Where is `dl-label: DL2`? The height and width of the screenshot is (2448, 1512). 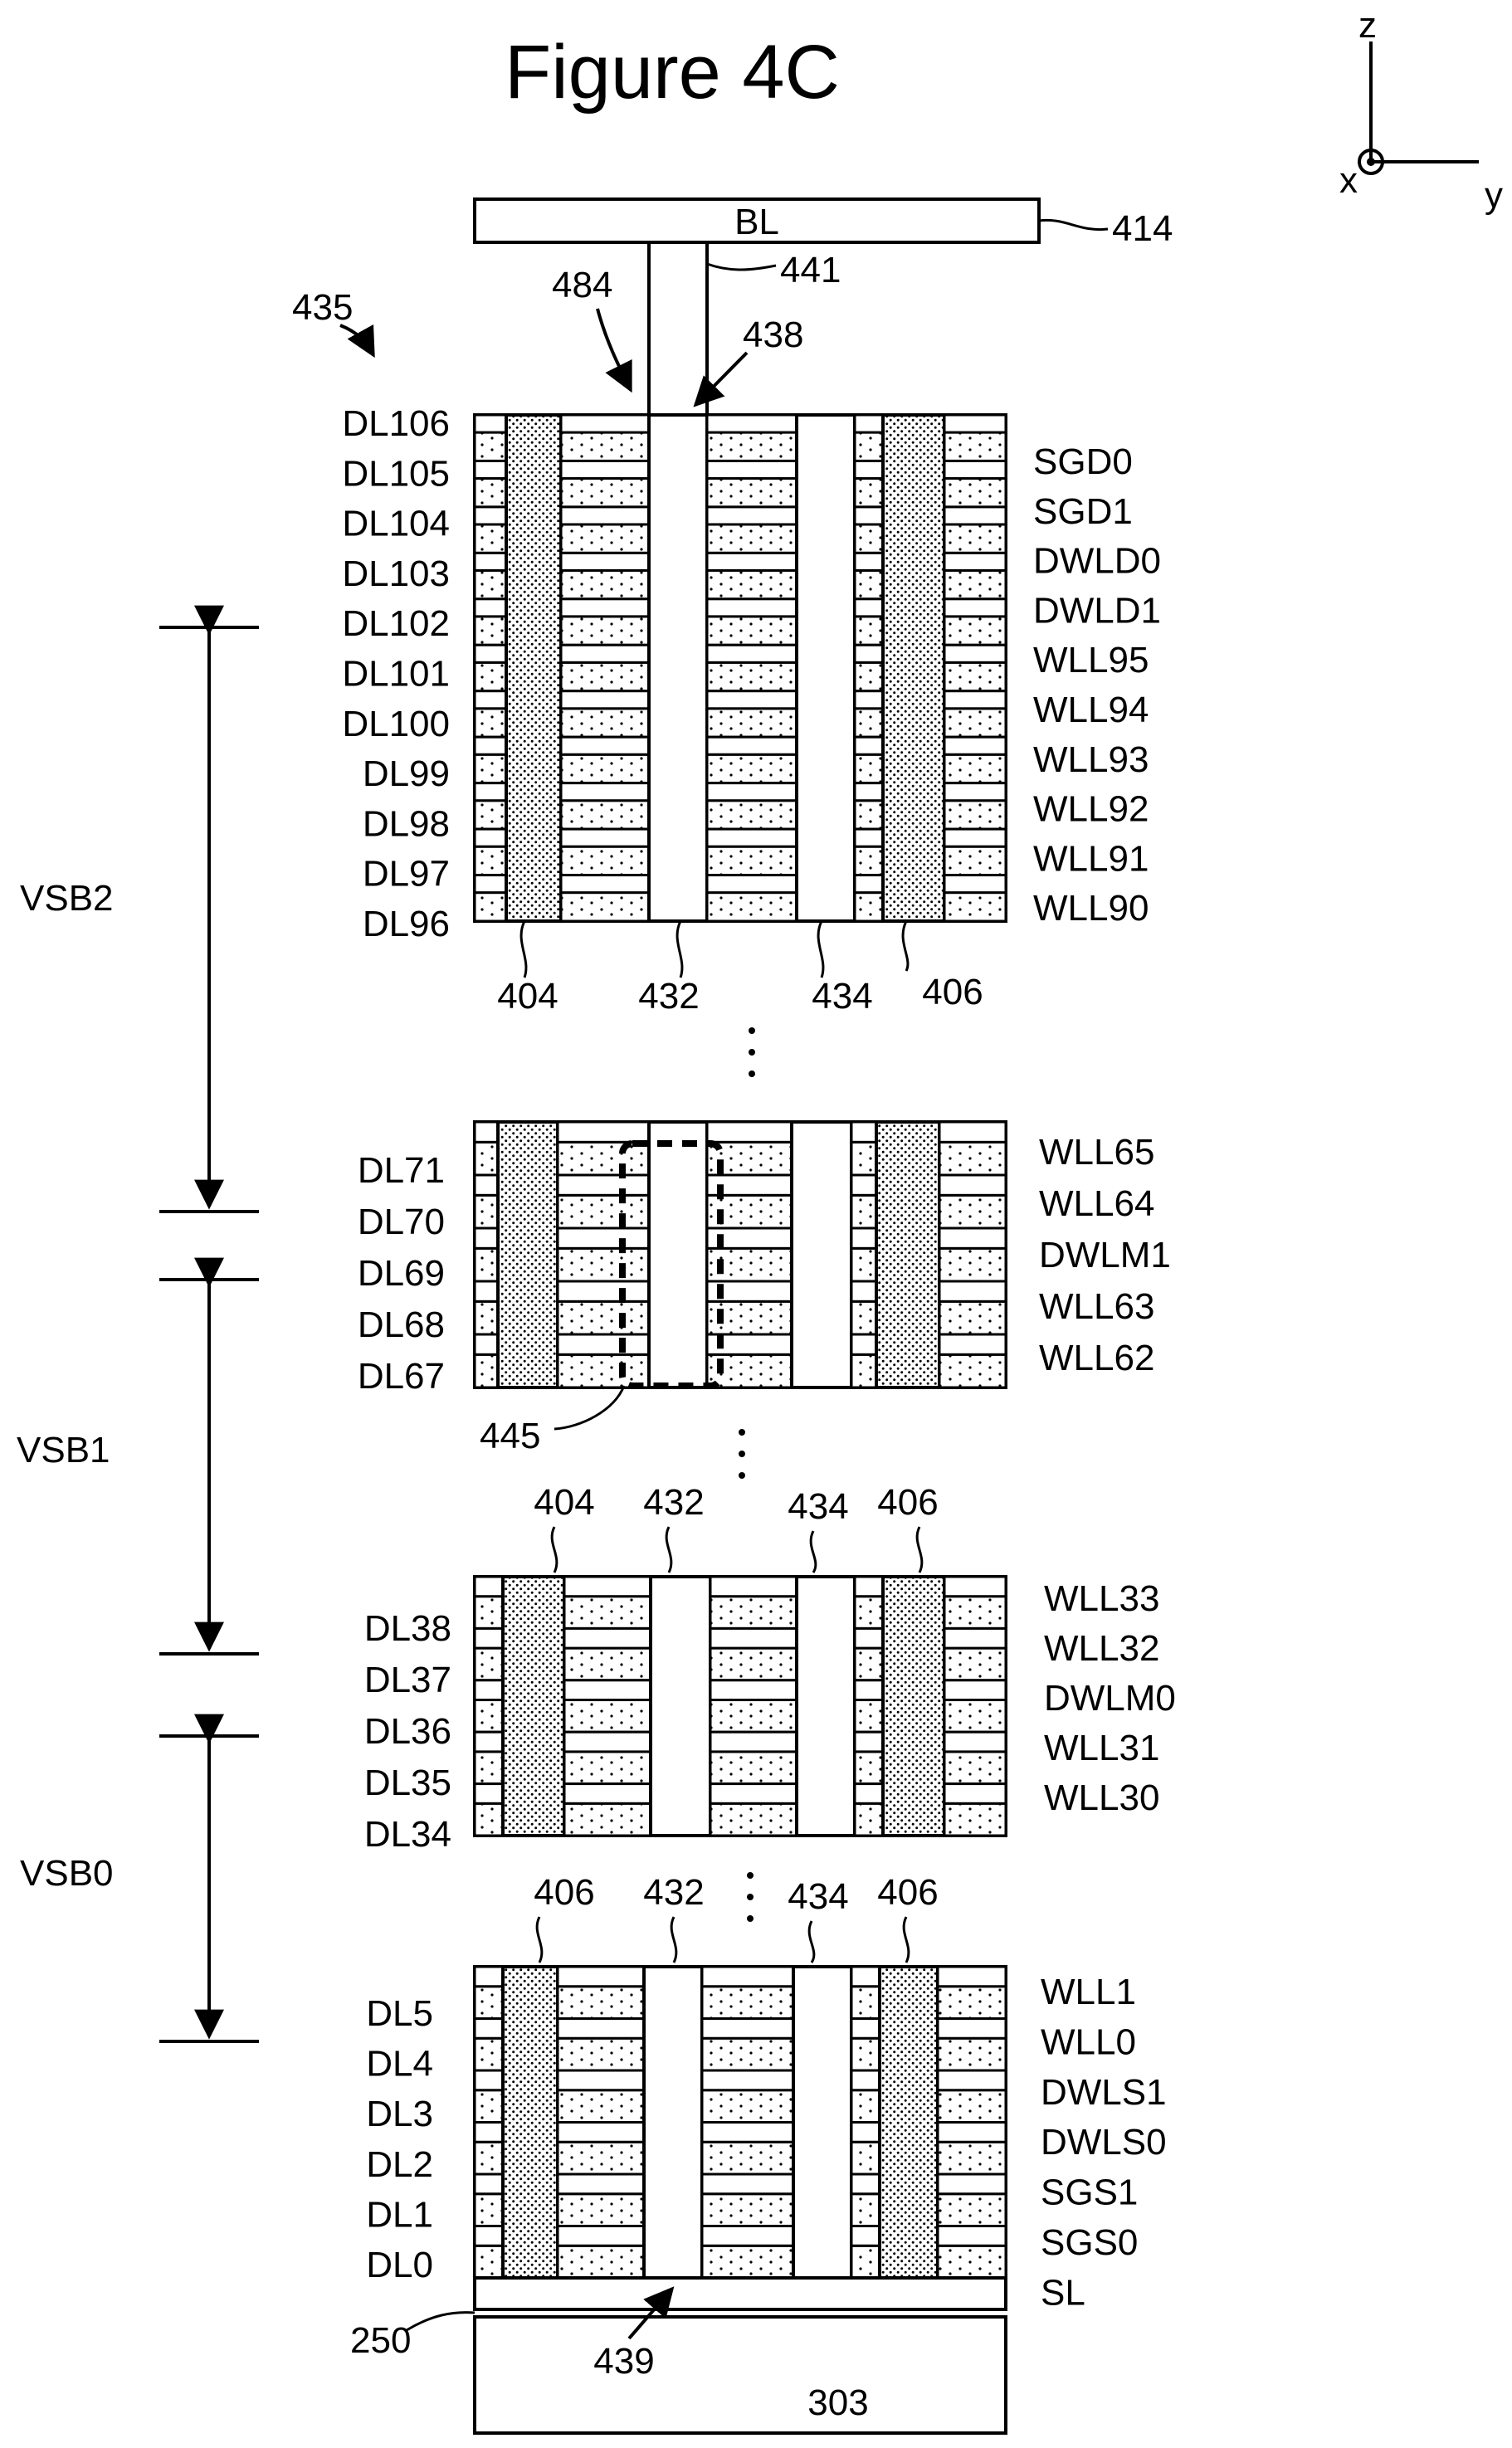
dl-label: DL2 is located at coordinates (399, 2164).